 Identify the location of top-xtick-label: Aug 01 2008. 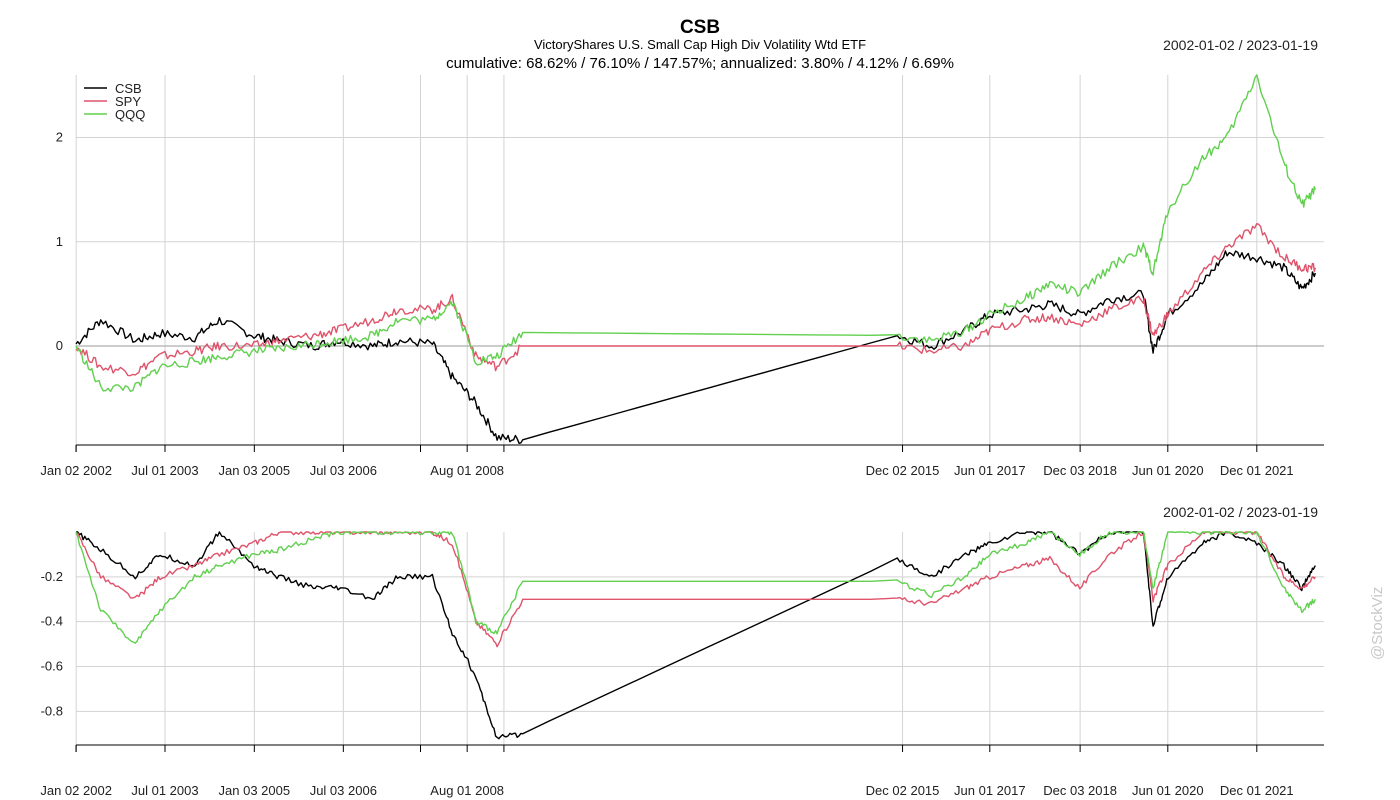
(467, 470).